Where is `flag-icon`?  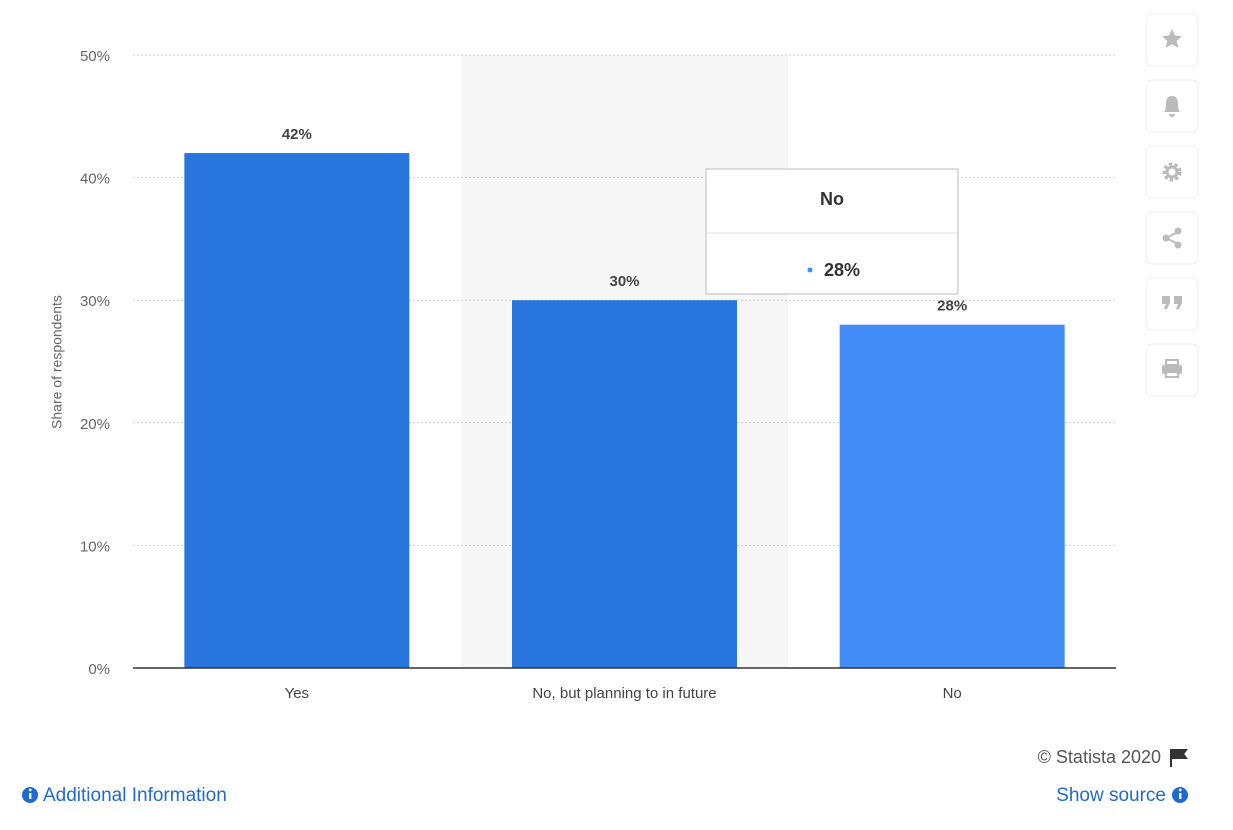 flag-icon is located at coordinates (1179, 758).